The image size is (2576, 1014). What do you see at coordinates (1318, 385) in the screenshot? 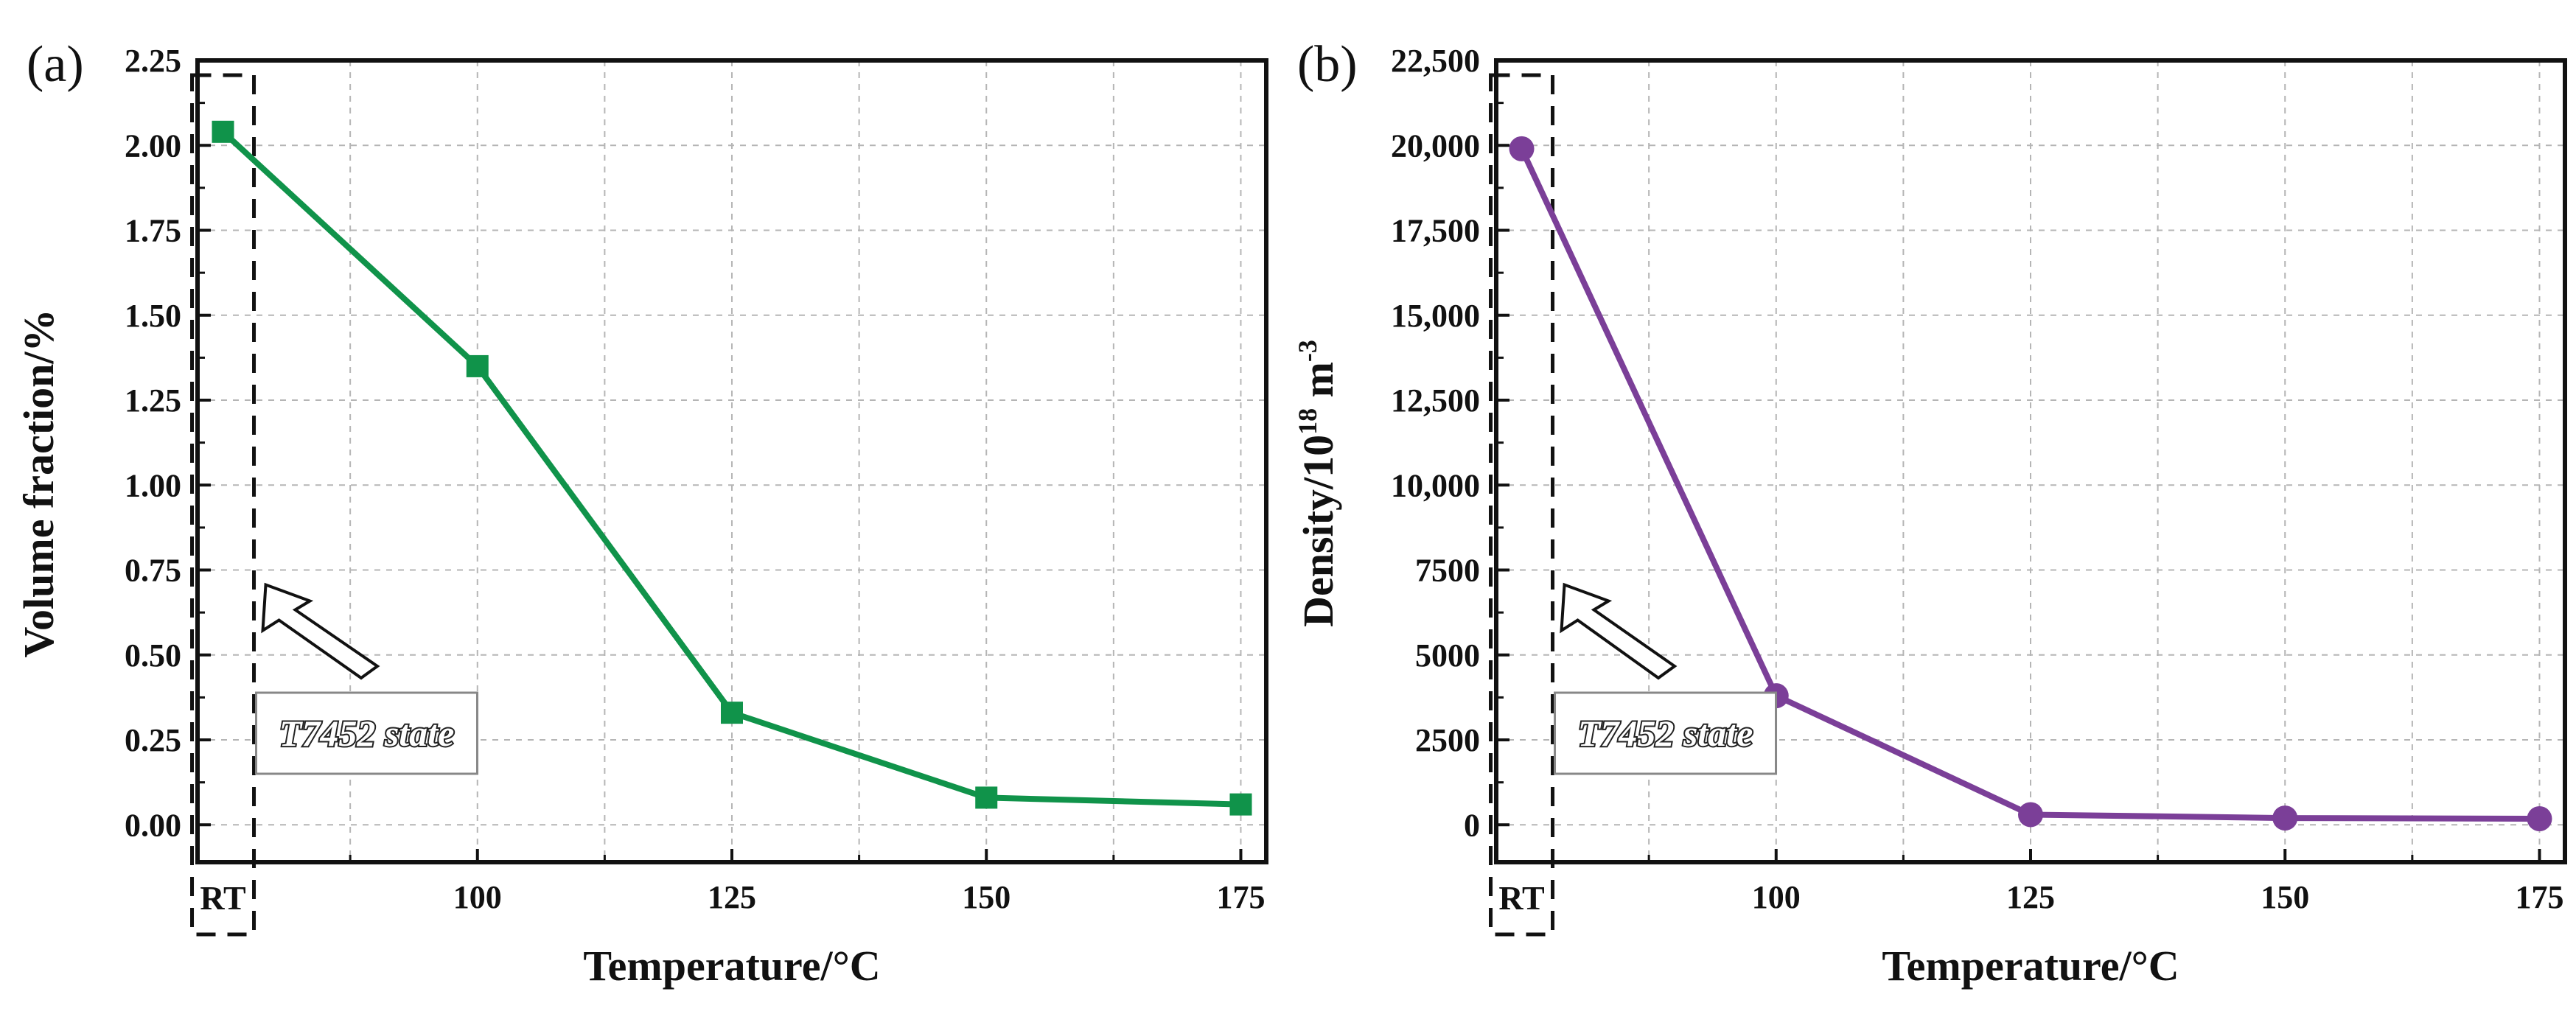
I see `y-axis-title-tail: m` at bounding box center [1318, 385].